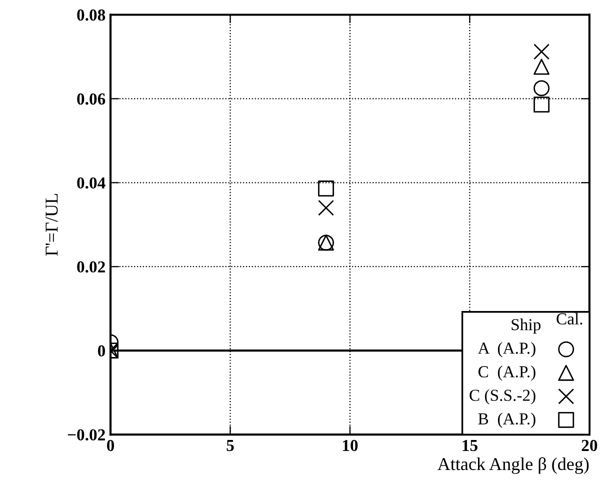  Describe the element at coordinates (470, 446) in the screenshot. I see `x-tick-label: 15` at that location.